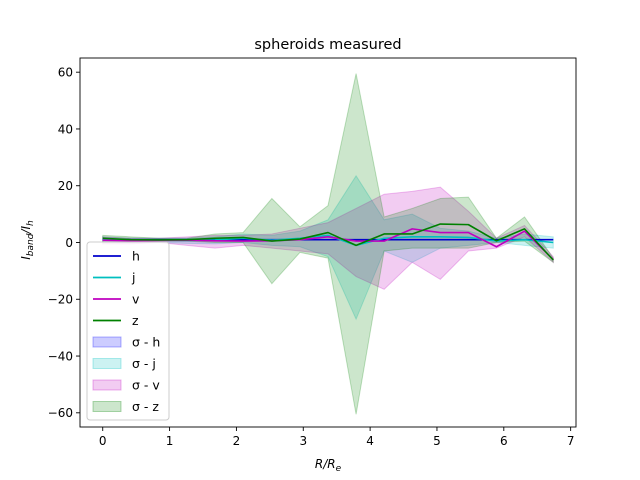 The image size is (640, 480). Describe the element at coordinates (103, 441) in the screenshot. I see `x-tick-label: 0` at that location.